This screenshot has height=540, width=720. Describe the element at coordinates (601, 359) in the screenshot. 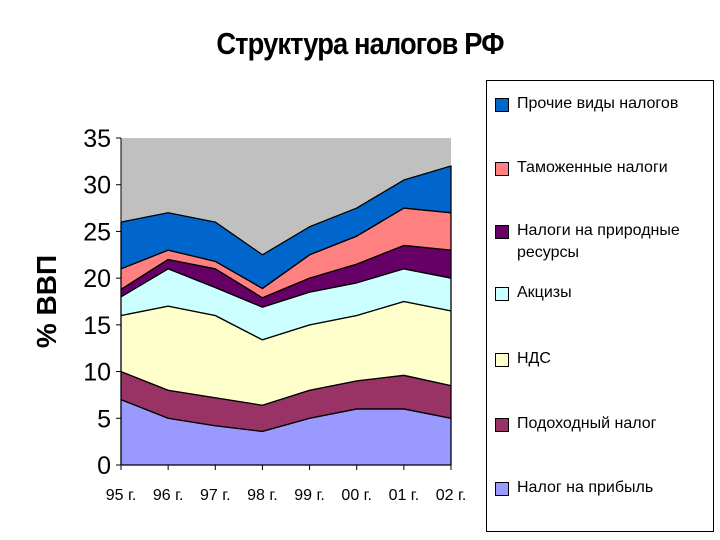

I see `legend-item: НДС` at that location.